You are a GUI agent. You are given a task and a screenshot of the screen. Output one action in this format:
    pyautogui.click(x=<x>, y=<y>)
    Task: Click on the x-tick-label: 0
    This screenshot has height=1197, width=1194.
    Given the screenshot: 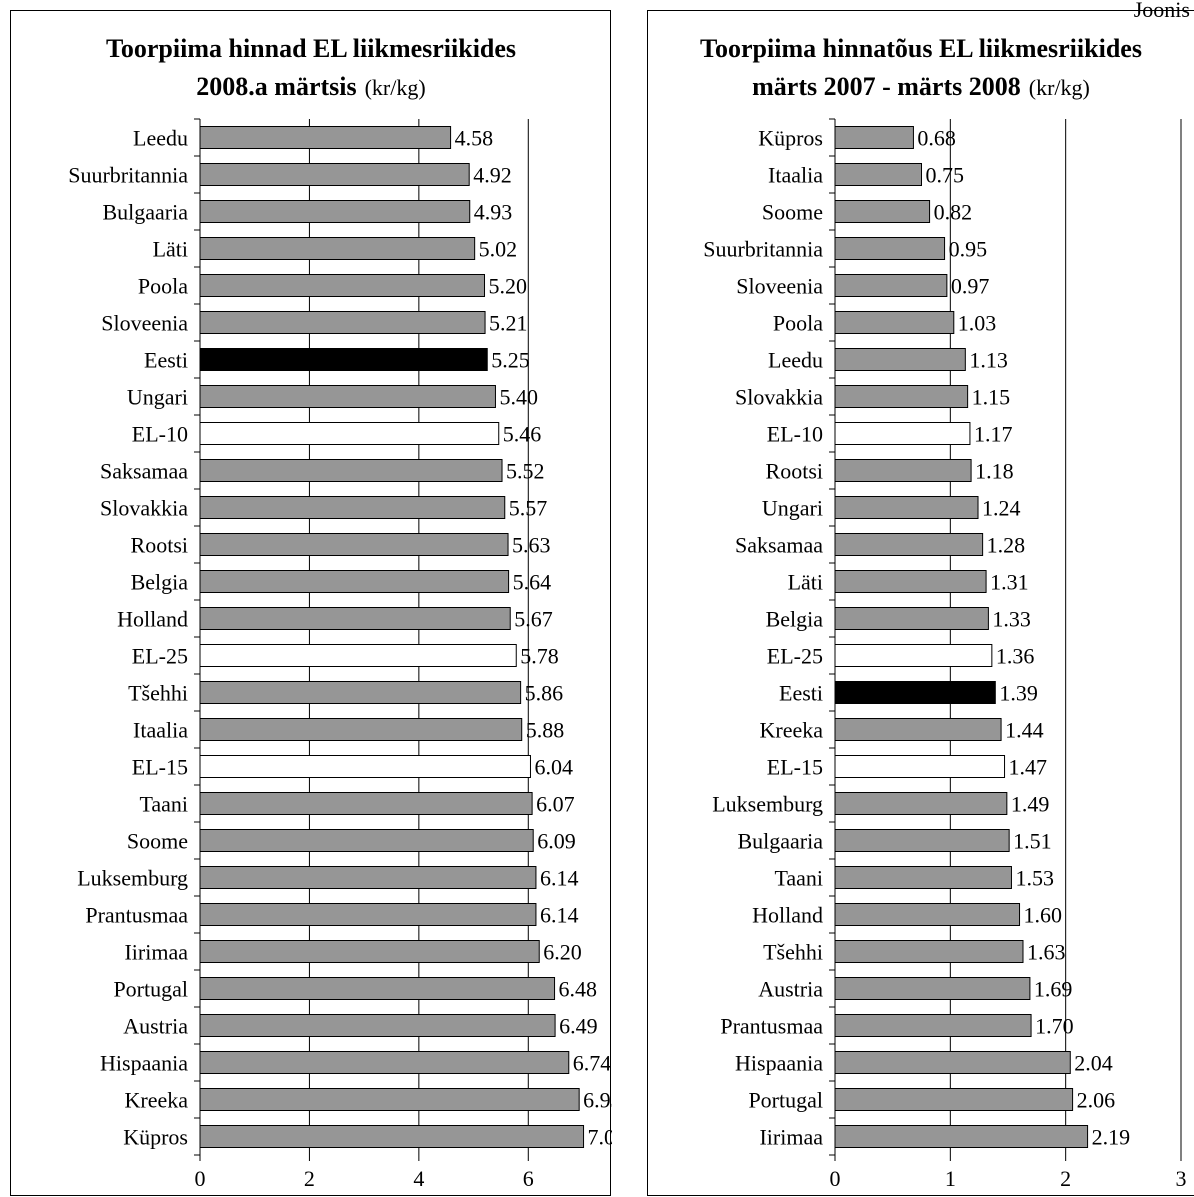 What is the action you would take?
    pyautogui.click(x=200, y=1178)
    